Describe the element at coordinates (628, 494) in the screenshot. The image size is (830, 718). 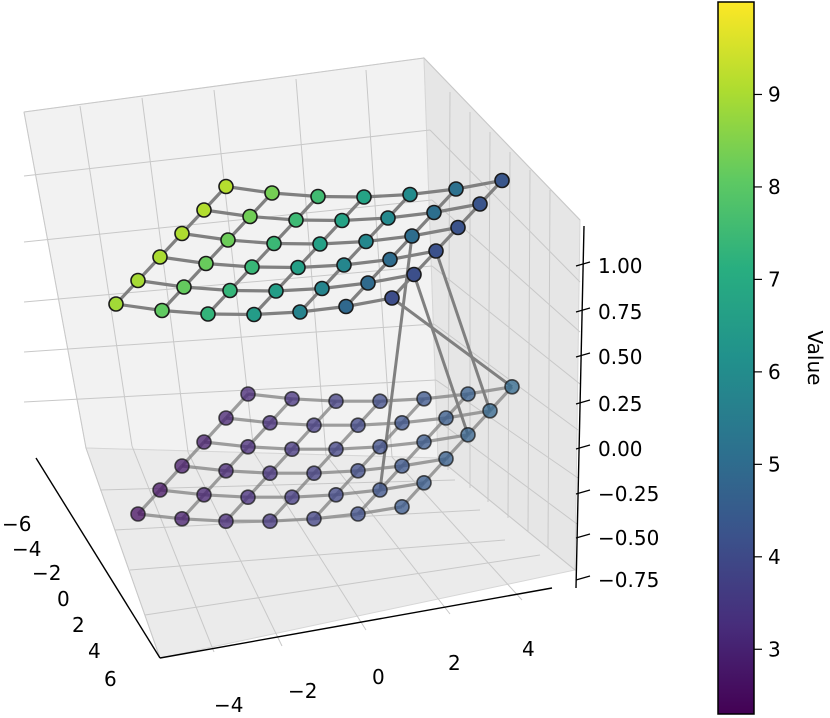
I see `z-tick-label: −0.25` at that location.